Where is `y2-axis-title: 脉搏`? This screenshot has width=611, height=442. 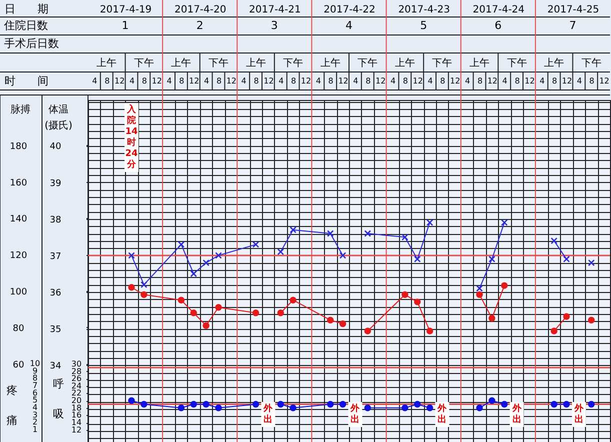
y2-axis-title: 脉搏 is located at coordinates (20, 110).